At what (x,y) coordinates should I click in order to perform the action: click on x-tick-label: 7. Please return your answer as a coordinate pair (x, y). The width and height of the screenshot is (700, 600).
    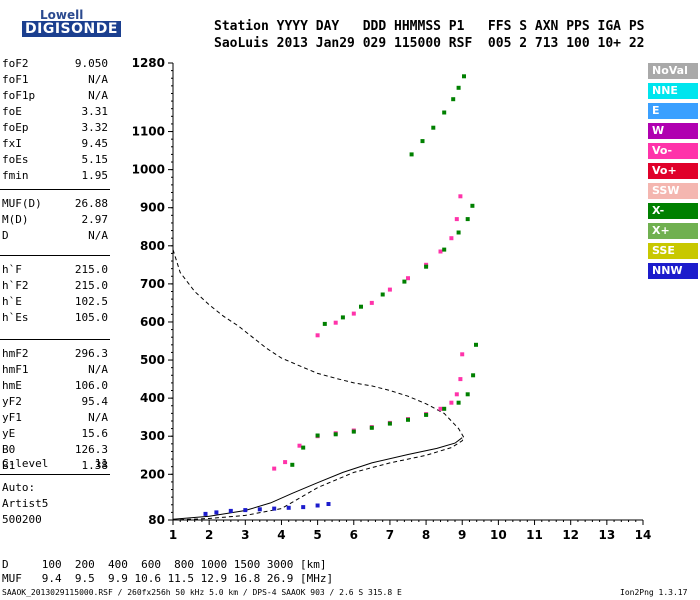
    Looking at the image, I should click on (390, 535).